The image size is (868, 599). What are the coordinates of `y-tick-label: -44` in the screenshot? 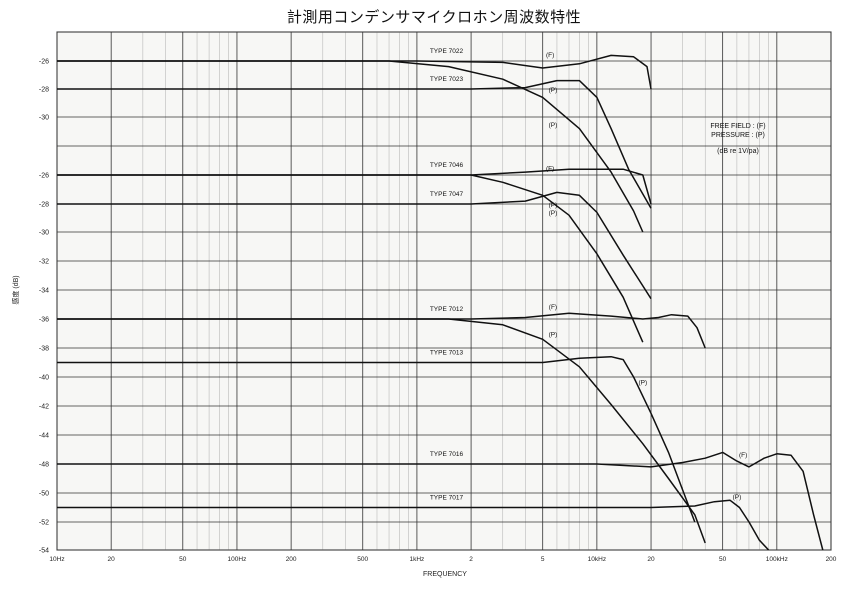 It's located at (44, 436).